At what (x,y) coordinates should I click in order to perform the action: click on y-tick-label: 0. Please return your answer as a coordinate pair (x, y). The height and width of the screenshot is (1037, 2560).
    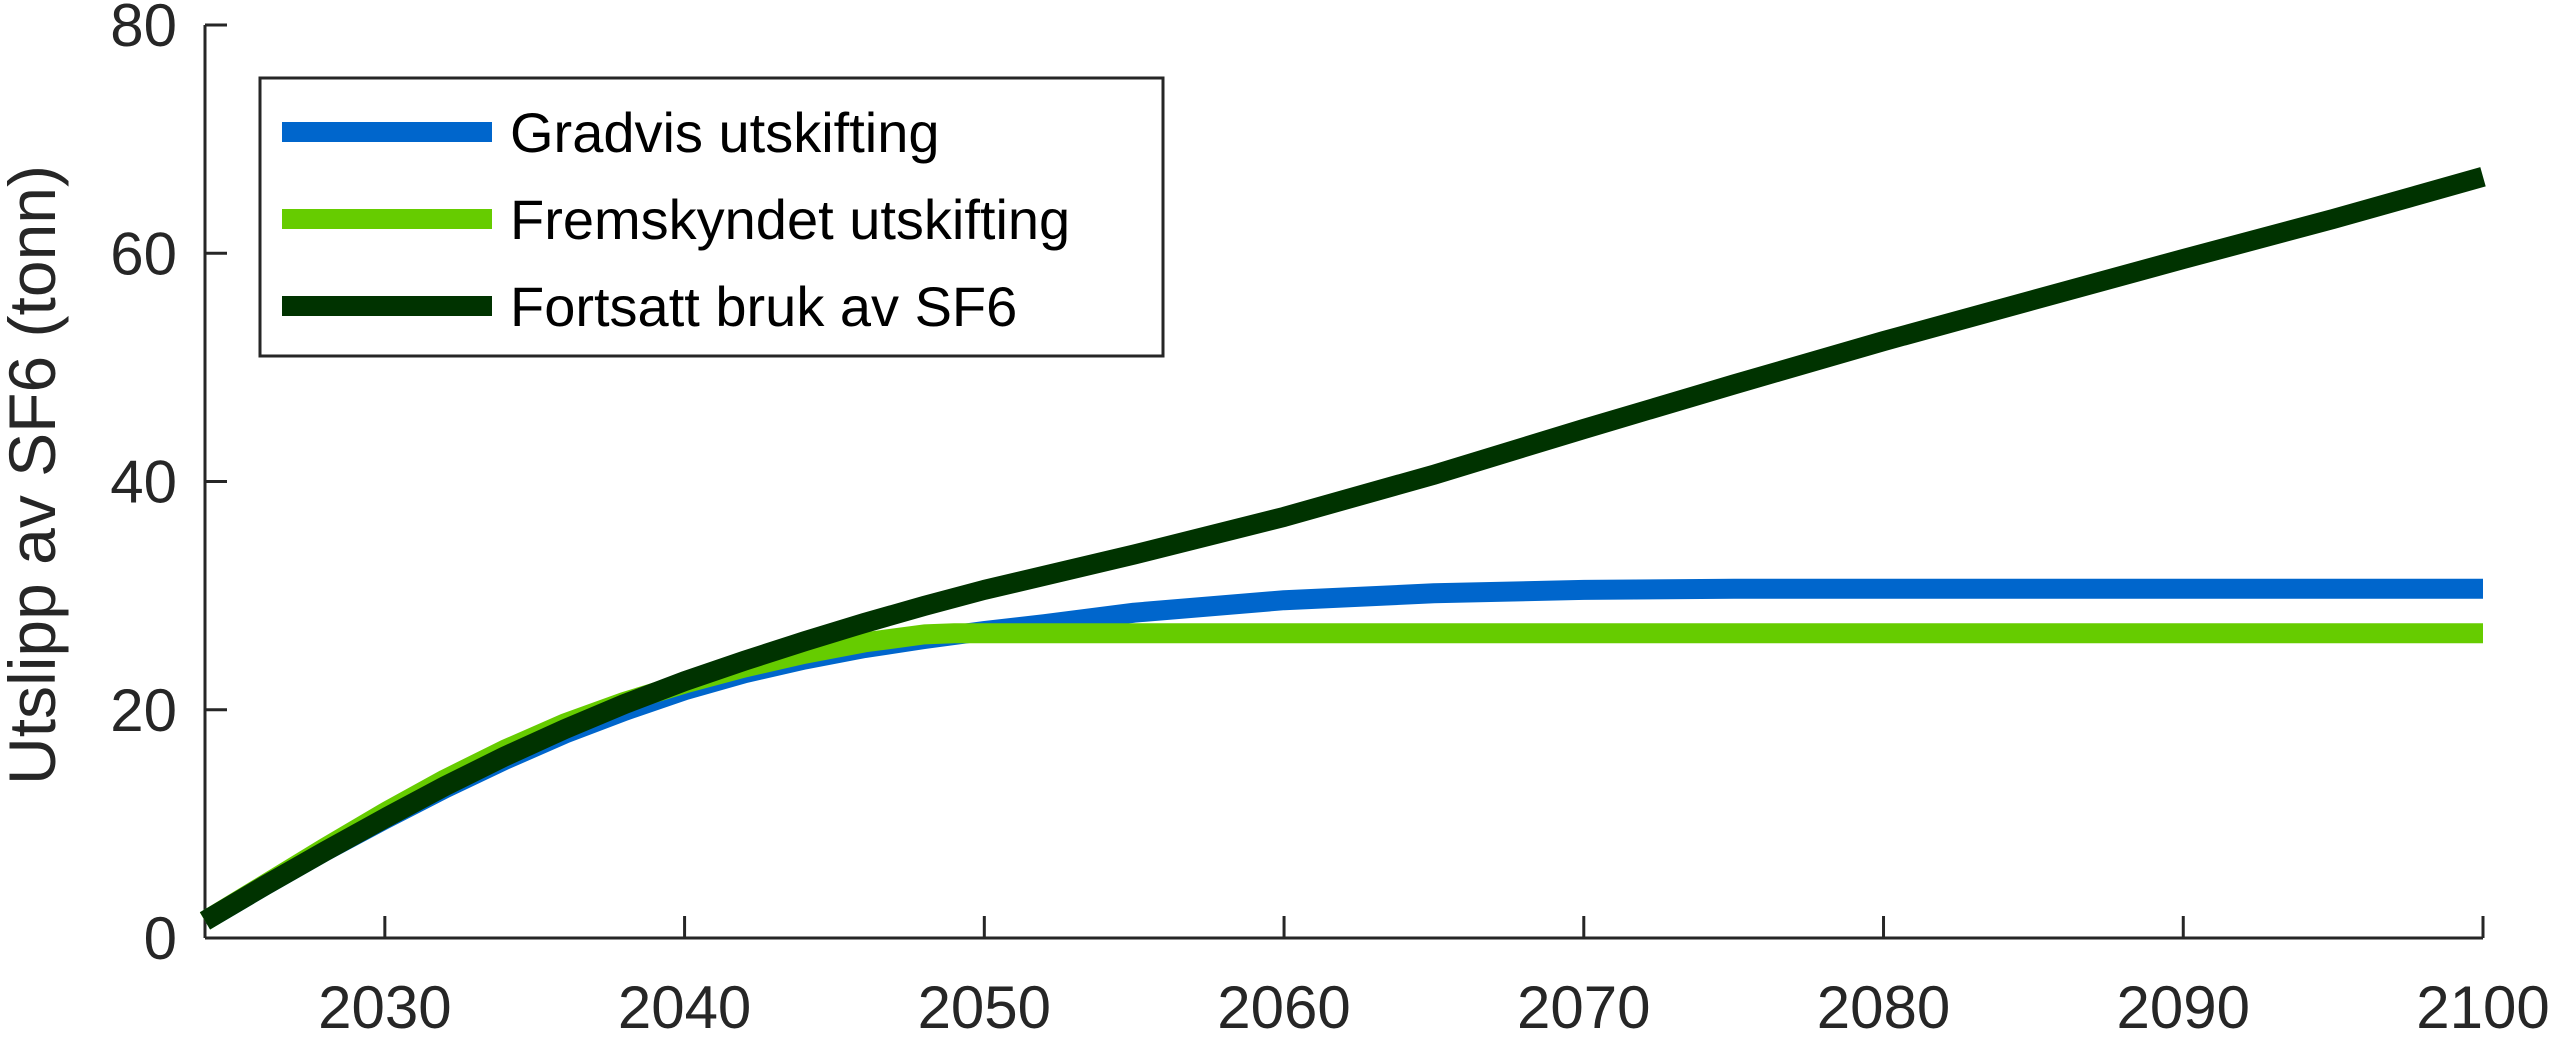
    Looking at the image, I should click on (160, 938).